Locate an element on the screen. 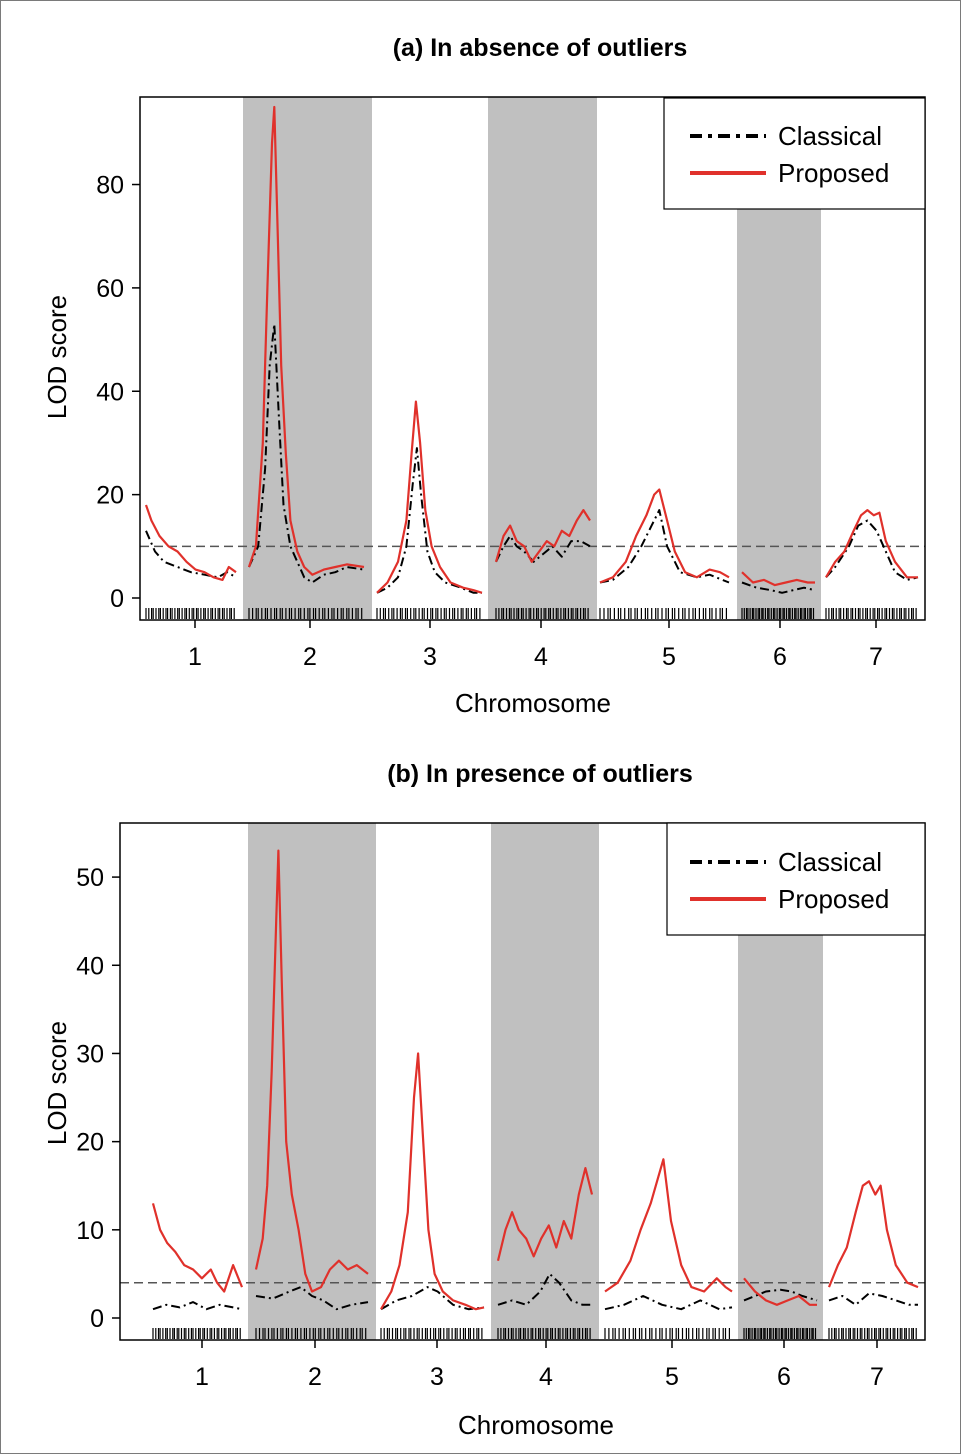 This screenshot has height=1456, width=963. y-axis: 0 10 20 30 40 50 is located at coordinates (98, 1098).